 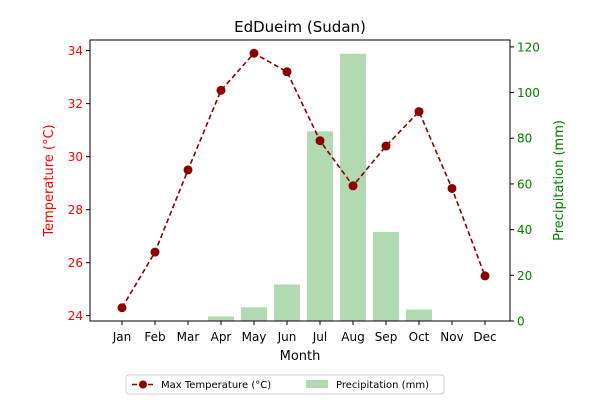 I want to click on precipitation-bar-jul, so click(x=320, y=226).